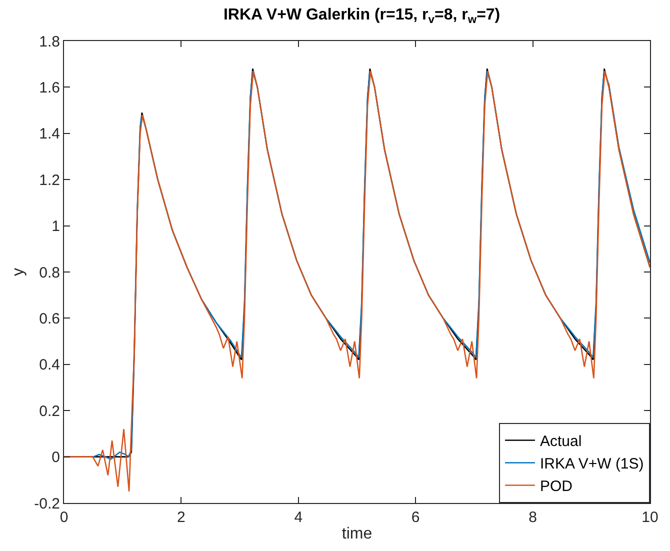 The width and height of the screenshot is (670, 551). Describe the element at coordinates (532, 517) in the screenshot. I see `x-tick-label: 8` at that location.